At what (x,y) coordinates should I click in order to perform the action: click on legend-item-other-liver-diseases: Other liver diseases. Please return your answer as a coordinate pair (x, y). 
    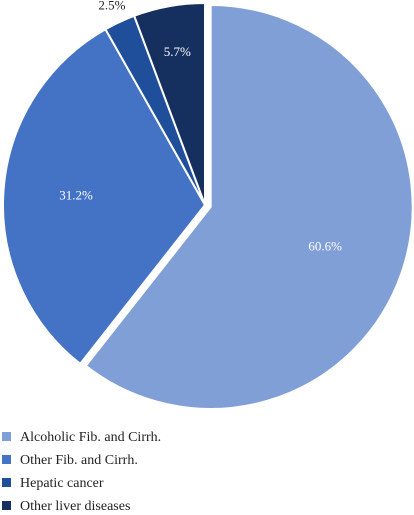
    Looking at the image, I should click on (66, 506).